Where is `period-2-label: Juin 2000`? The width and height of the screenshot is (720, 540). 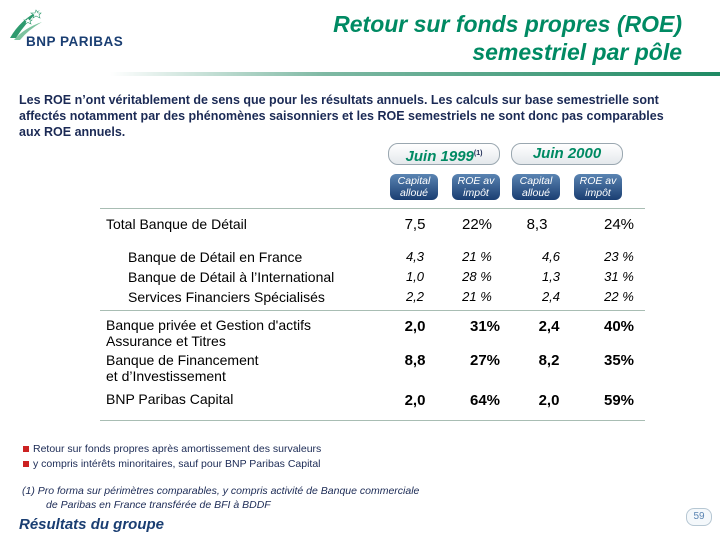
period-2-label: Juin 2000 is located at coordinates (567, 153).